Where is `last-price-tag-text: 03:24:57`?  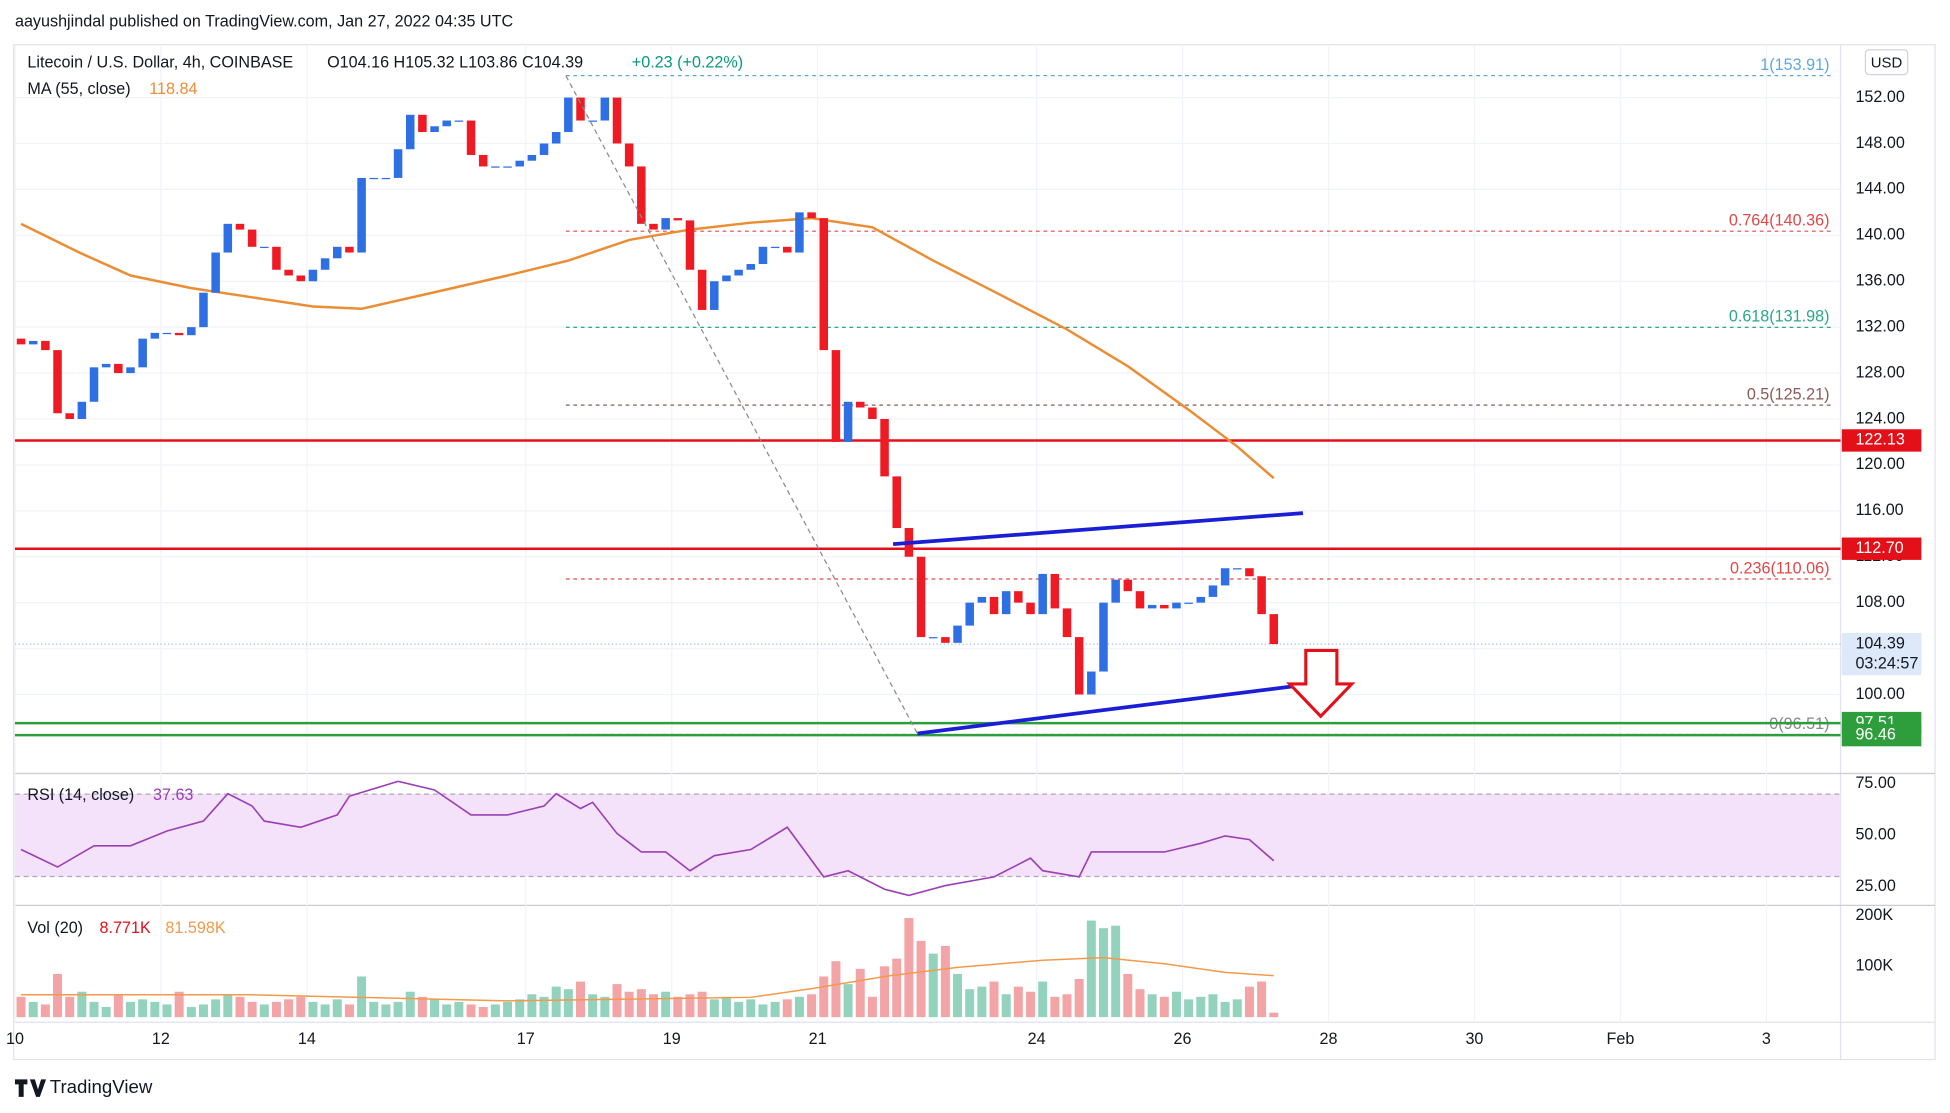 last-price-tag-text: 03:24:57 is located at coordinates (1886, 663).